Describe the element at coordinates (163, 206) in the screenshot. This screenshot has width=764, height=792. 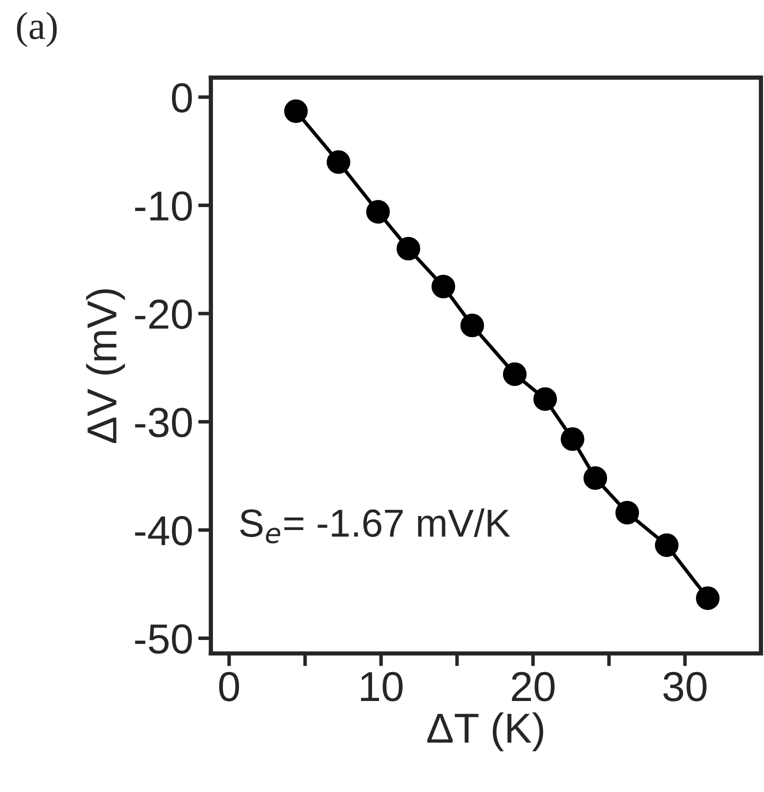
I see `y-tick-label: -10` at that location.